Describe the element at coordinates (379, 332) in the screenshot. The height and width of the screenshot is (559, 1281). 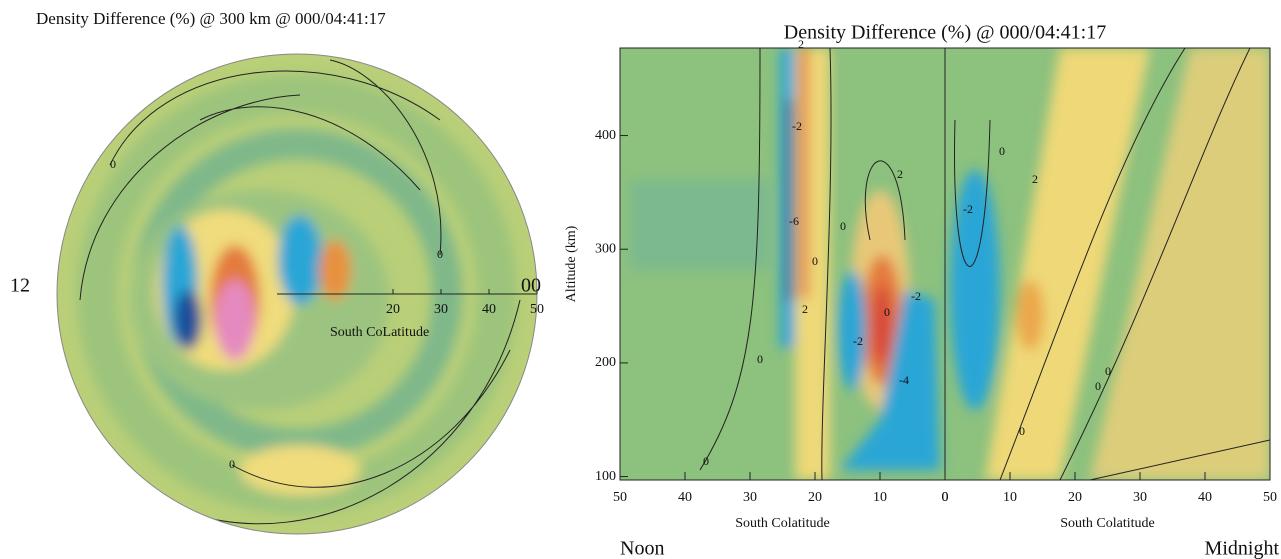
I see `axis-label: South CoLatitude` at that location.